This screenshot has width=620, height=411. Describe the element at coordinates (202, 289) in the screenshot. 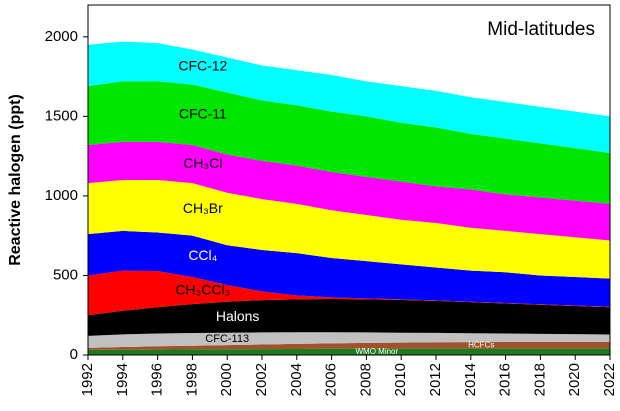

I see `series-label: CH₃CCl₃` at that location.